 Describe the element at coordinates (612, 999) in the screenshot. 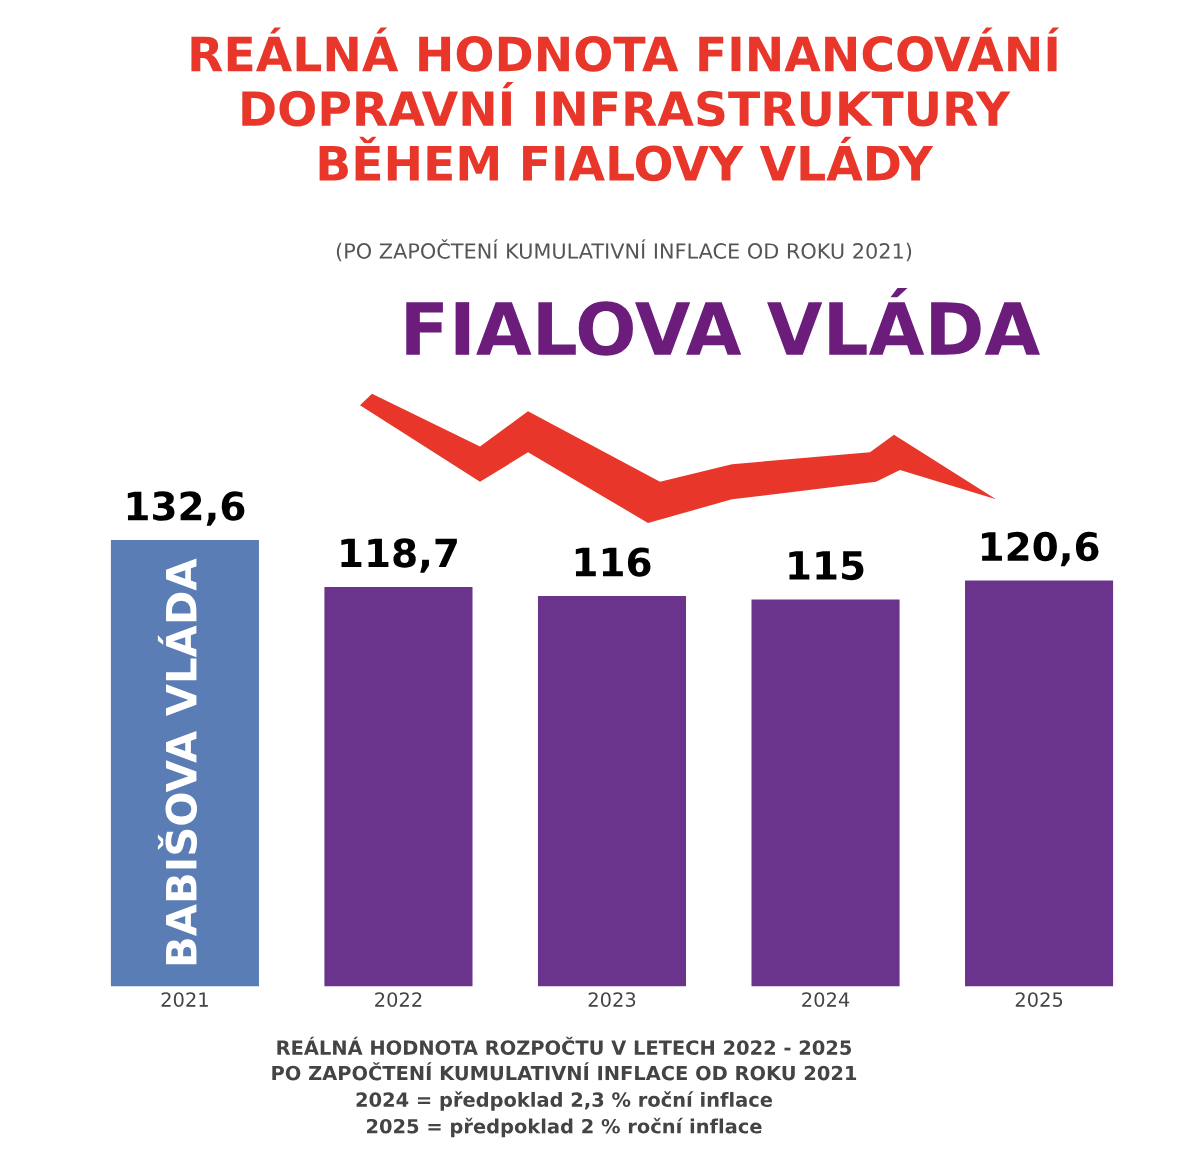

I see `x-tick-label: 2023` at that location.